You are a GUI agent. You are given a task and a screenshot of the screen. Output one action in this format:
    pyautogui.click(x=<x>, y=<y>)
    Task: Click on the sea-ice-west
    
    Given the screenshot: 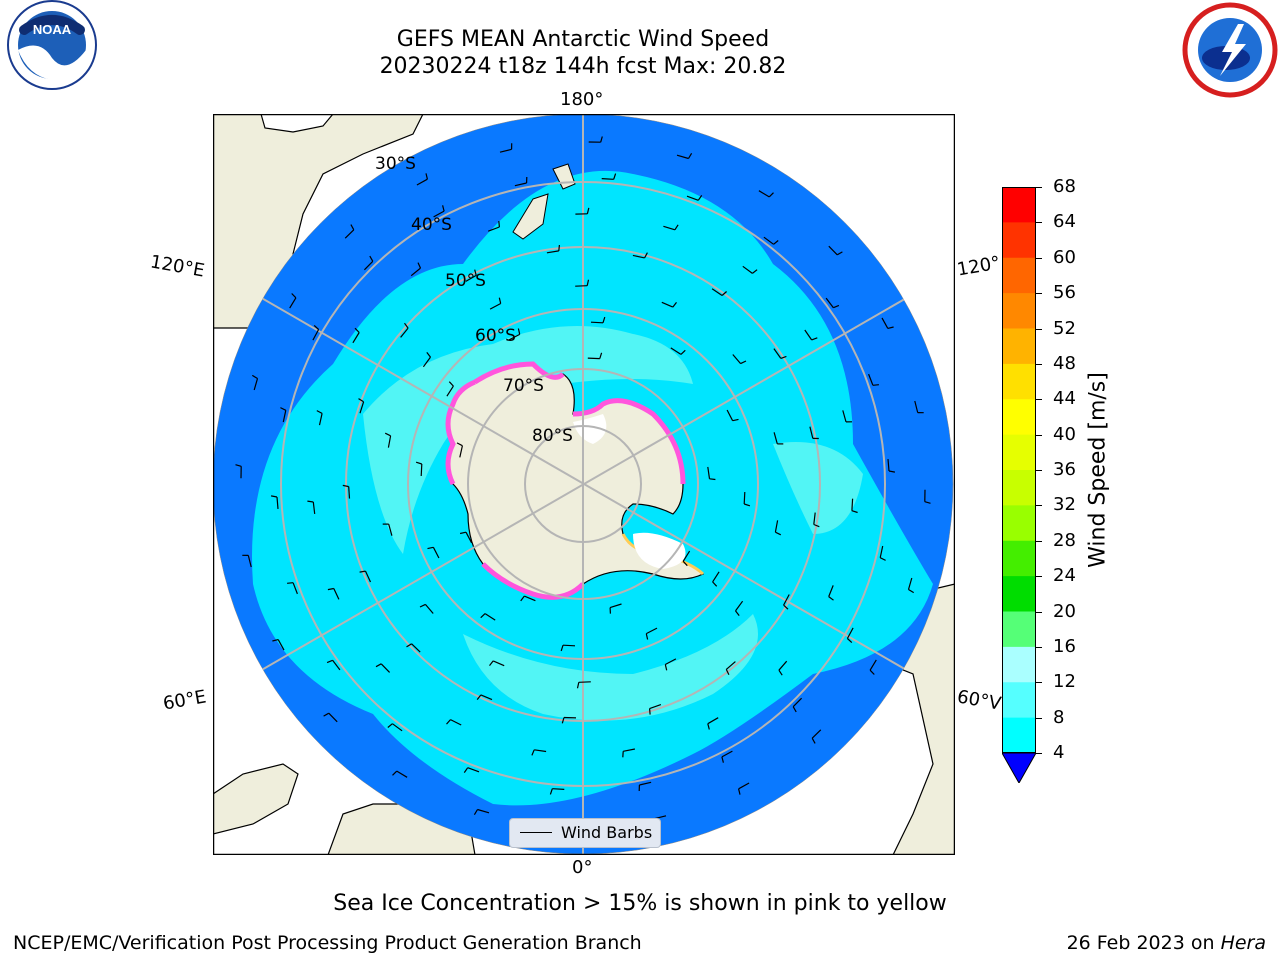 What is the action you would take?
    pyautogui.click(x=461, y=432)
    